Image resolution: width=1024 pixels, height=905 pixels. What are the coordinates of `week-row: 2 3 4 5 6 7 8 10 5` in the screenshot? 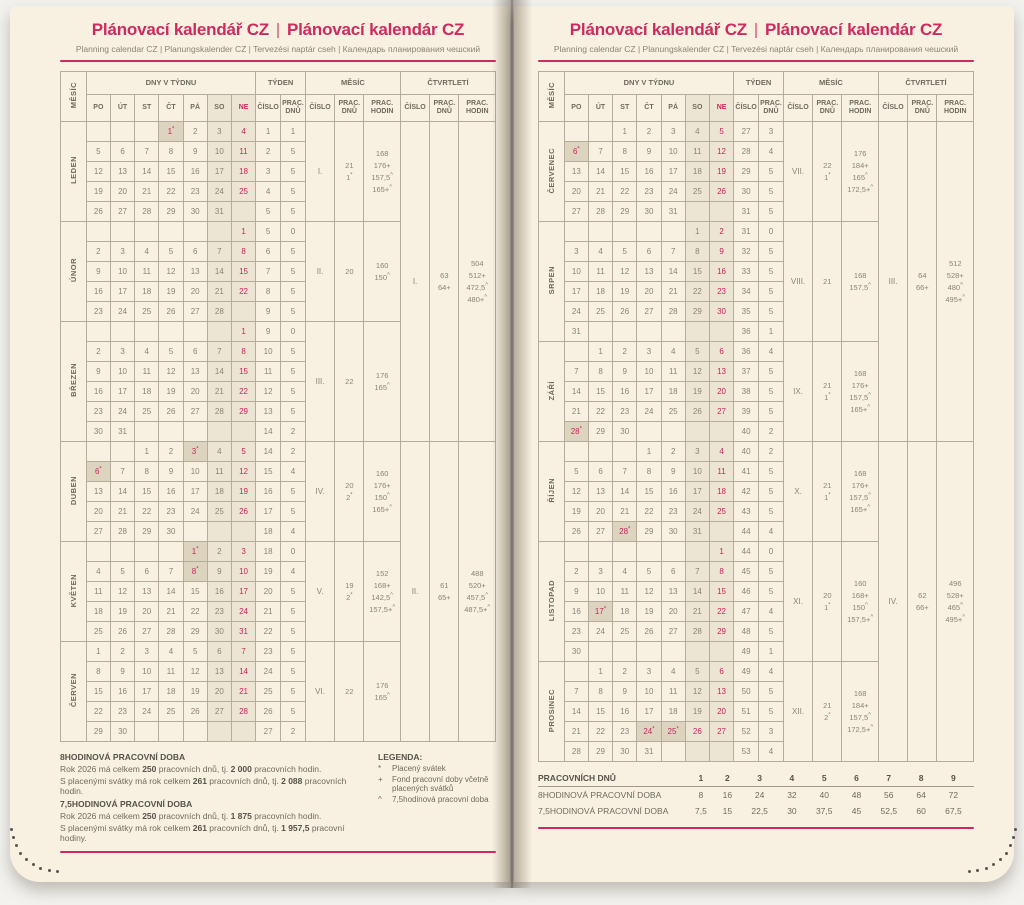 It's located at (278, 351).